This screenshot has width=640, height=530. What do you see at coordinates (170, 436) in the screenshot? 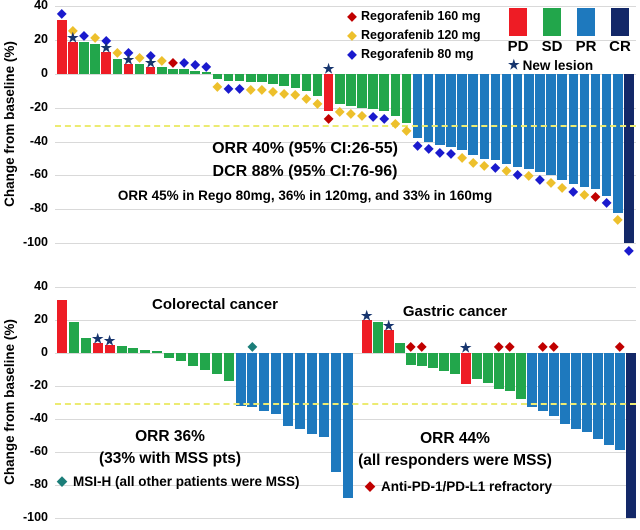
I see `colorectal-orr: ORR 36%` at bounding box center [170, 436].